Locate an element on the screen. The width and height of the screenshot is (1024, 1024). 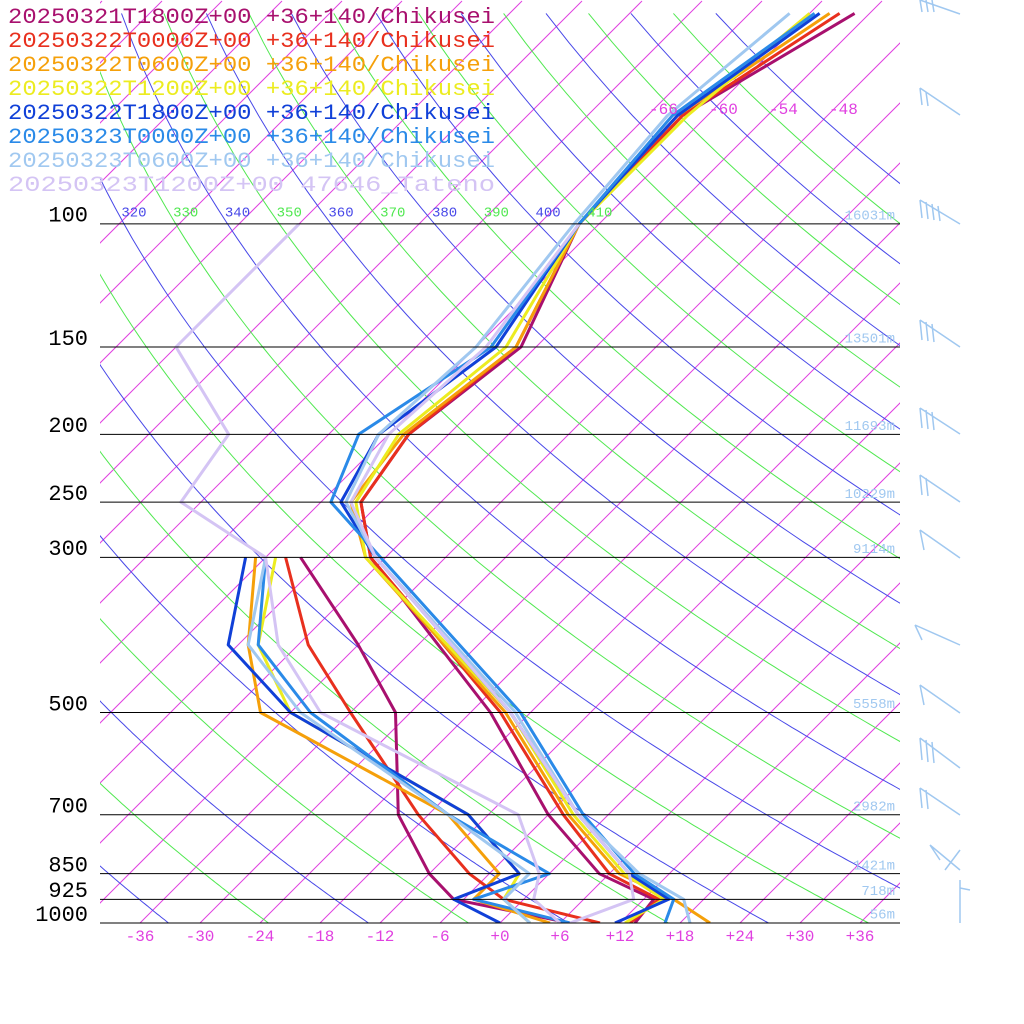
theta-label: 390 is located at coordinates (496, 214).